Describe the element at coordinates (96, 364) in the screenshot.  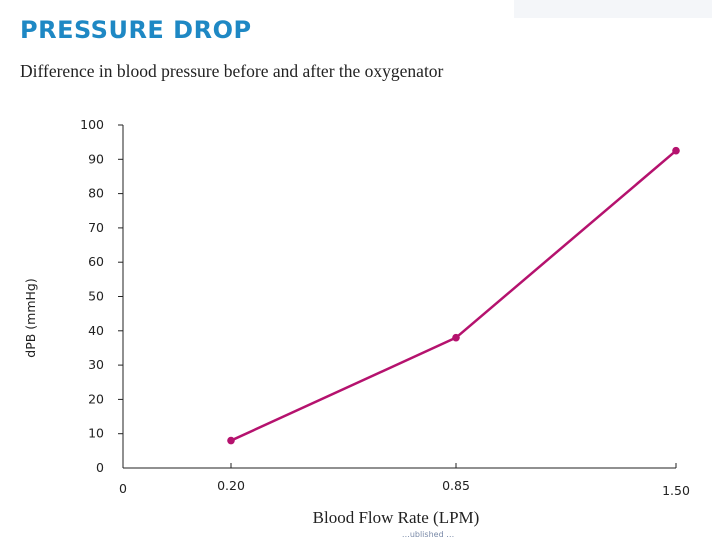
I see `y-tick-label: 30` at that location.